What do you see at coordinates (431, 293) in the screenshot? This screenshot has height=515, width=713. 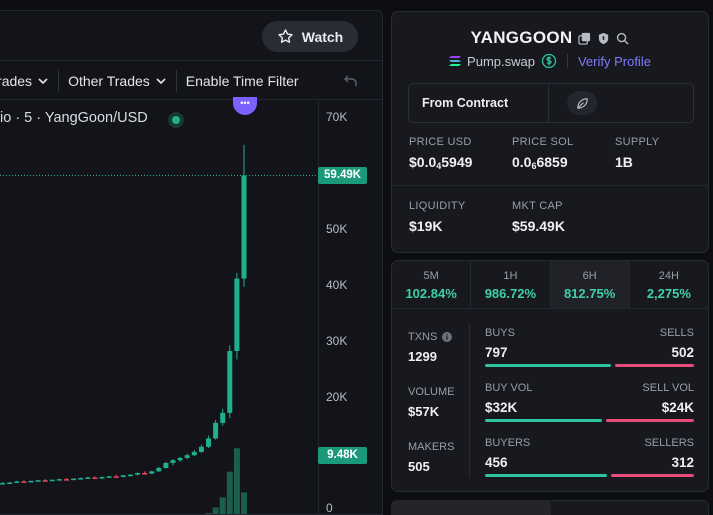 I see `tab-change-value: 102.84%` at bounding box center [431, 293].